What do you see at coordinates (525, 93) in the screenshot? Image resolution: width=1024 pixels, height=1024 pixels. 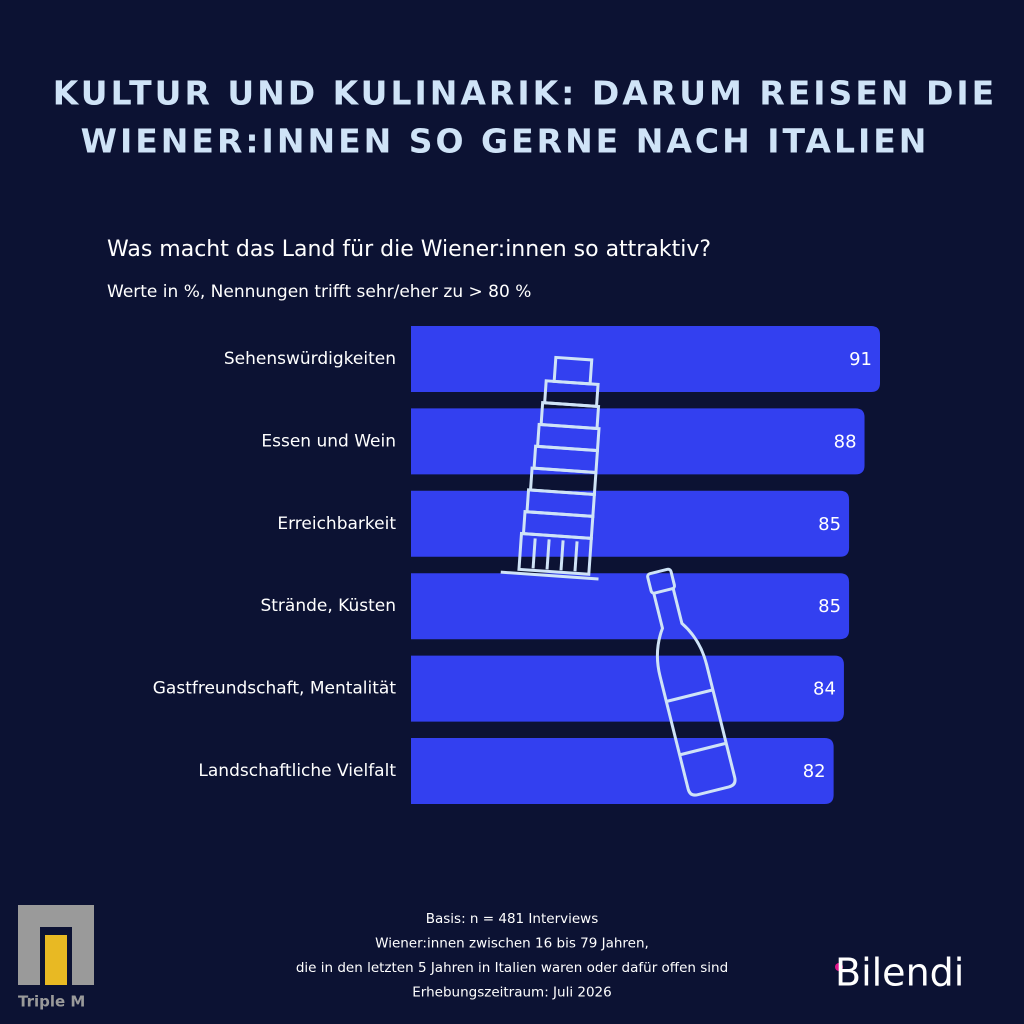 I see `title-line: KULTUR UND KULINARIK: DARUM REISEN DIE` at bounding box center [525, 93].